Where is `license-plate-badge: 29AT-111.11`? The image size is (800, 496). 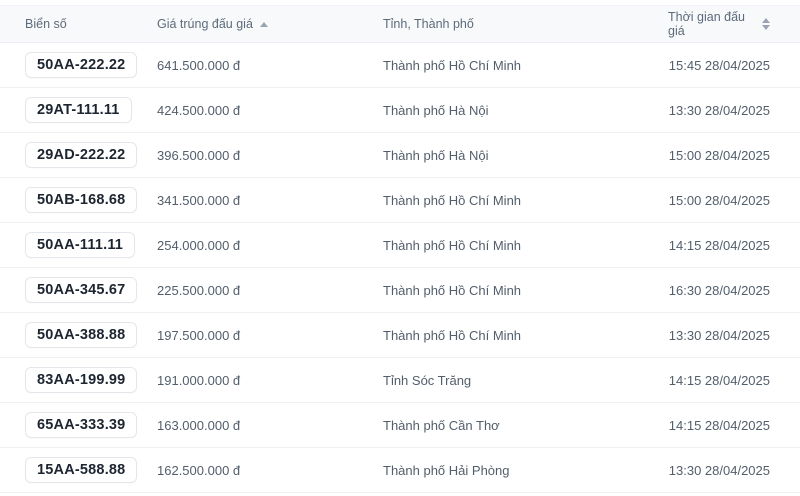 license-plate-badge: 29AT-111.11 is located at coordinates (78, 110).